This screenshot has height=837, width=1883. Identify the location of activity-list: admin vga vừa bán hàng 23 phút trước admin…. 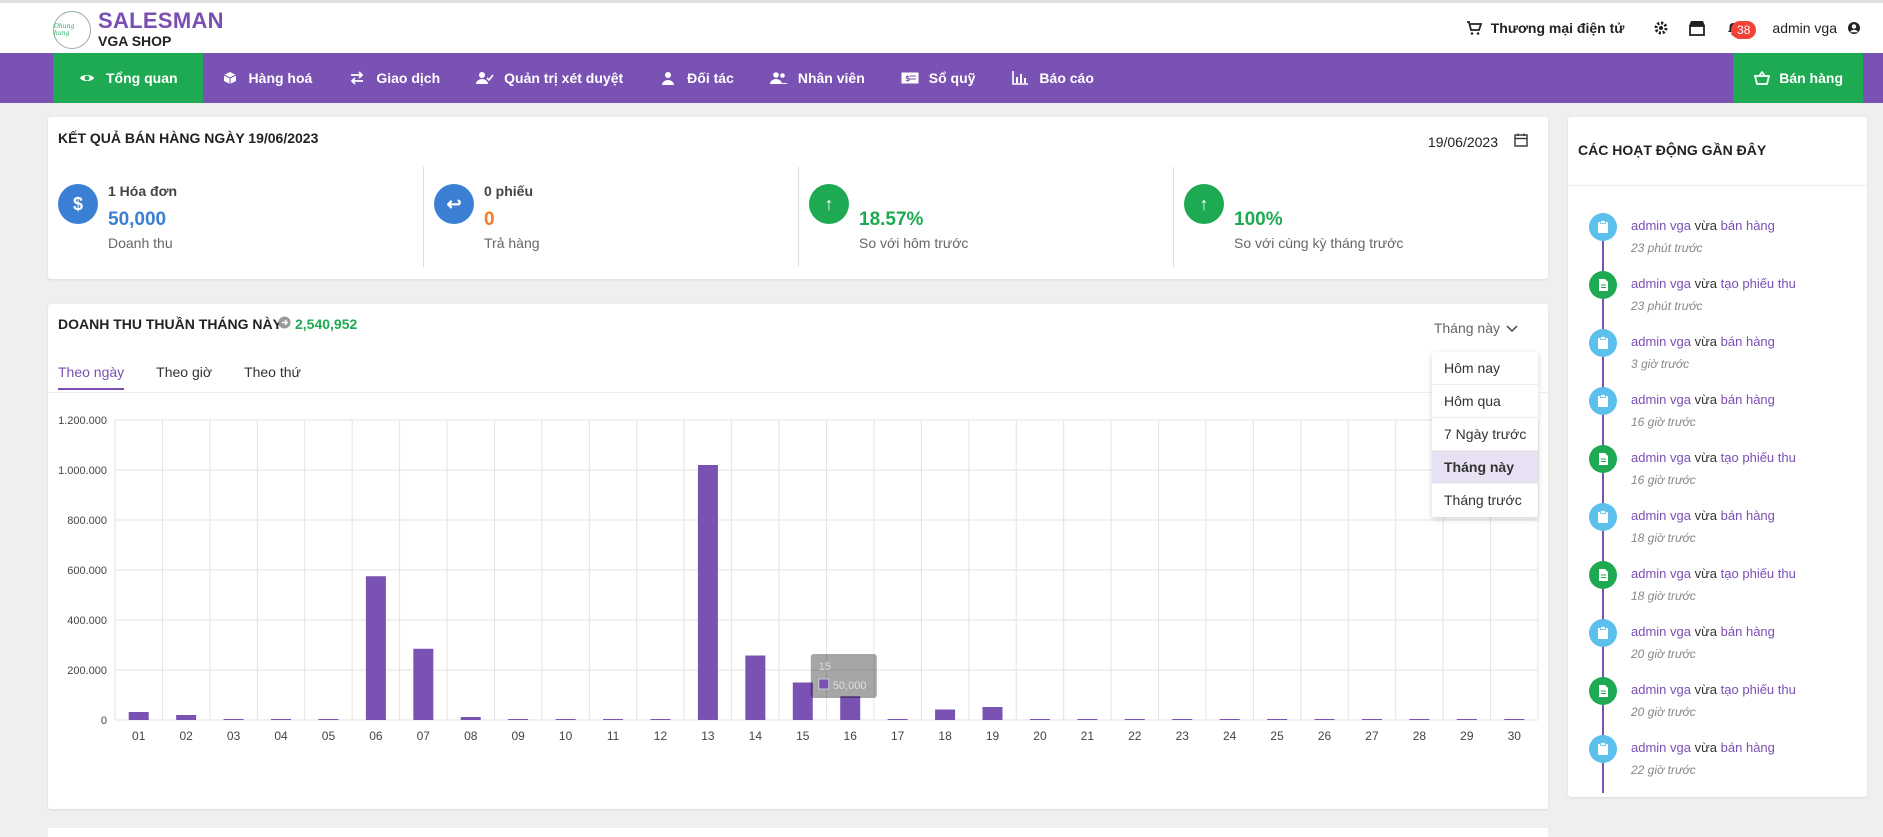
(1717, 503).